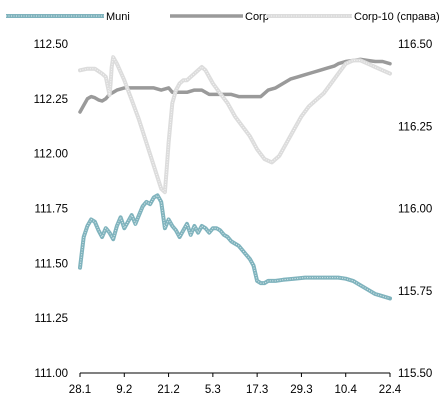 This screenshot has width=448, height=403. Describe the element at coordinates (51, 155) in the screenshot. I see `left-tick-label: 112.00` at that location.